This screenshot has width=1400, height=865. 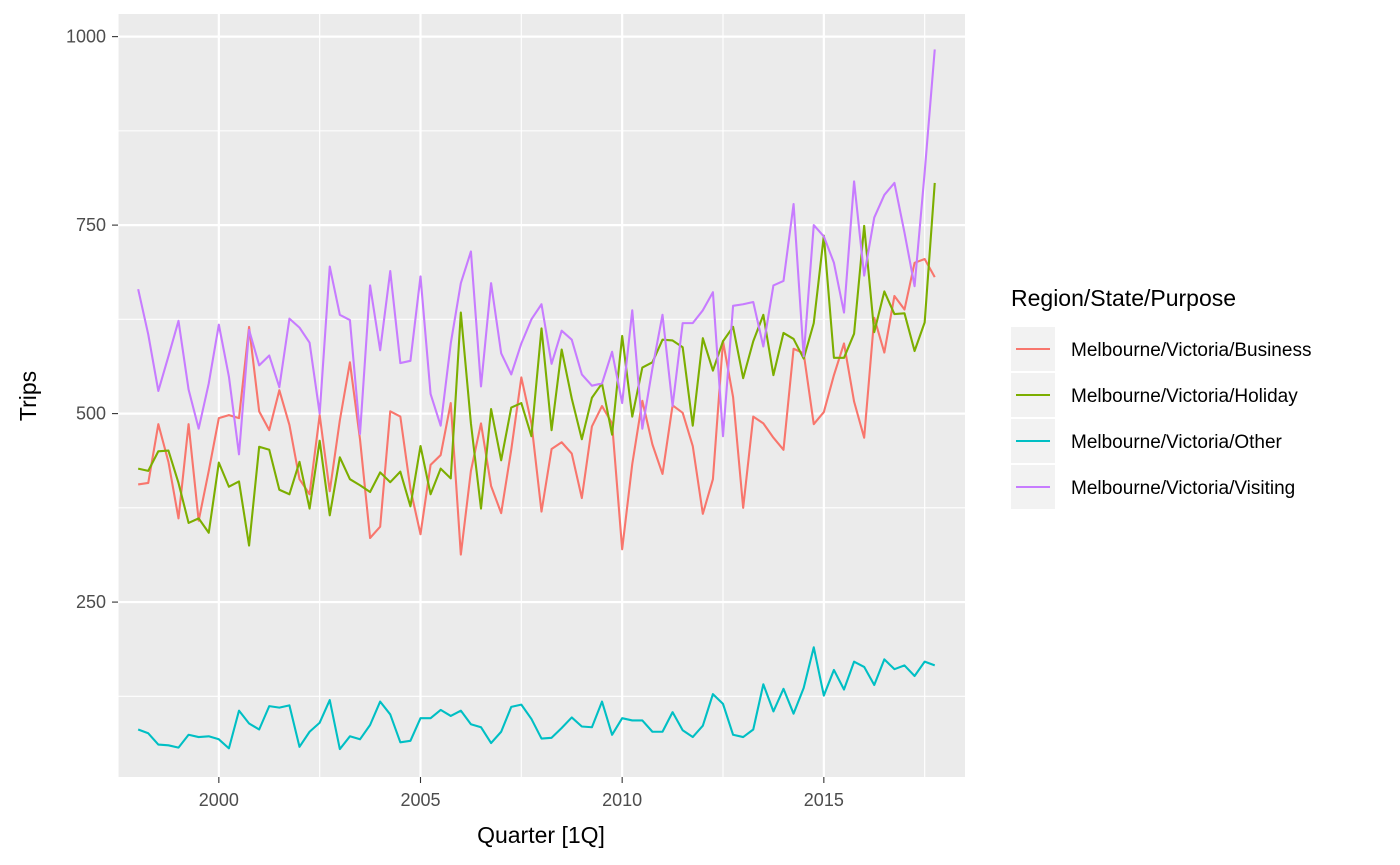 I want to click on y-axis-title: Trips, so click(x=28, y=396).